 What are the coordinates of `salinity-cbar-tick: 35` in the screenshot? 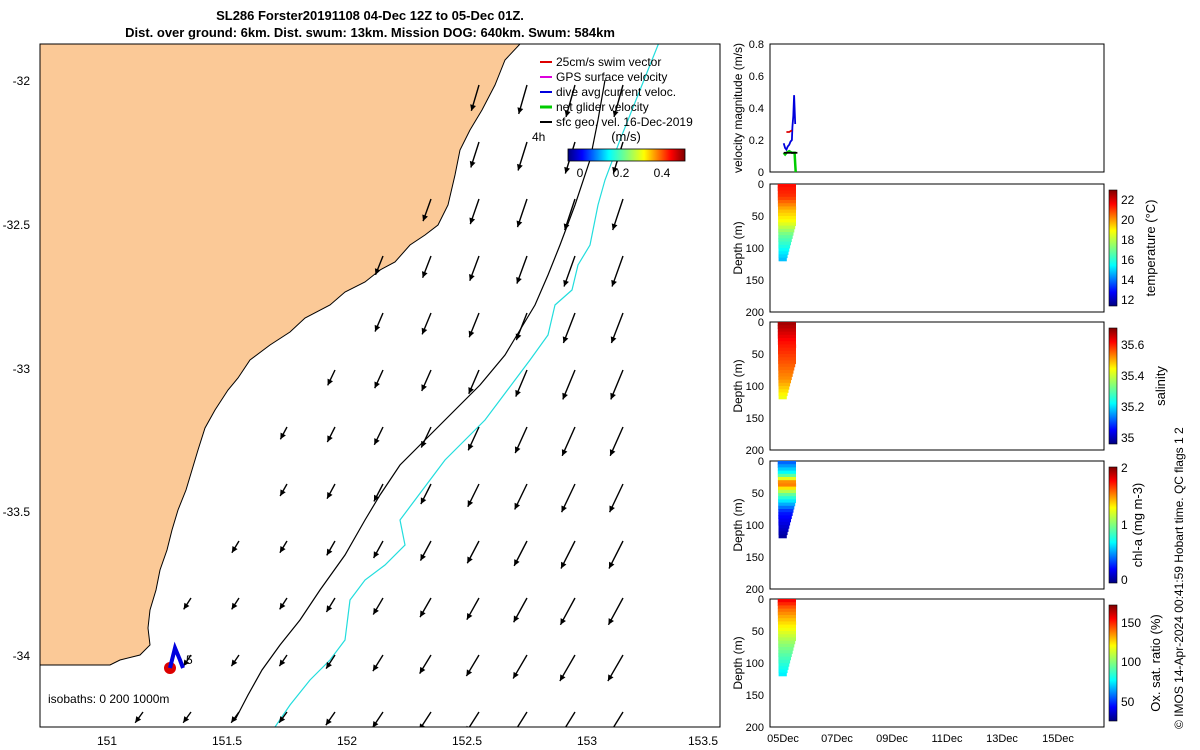 It's located at (1128, 438).